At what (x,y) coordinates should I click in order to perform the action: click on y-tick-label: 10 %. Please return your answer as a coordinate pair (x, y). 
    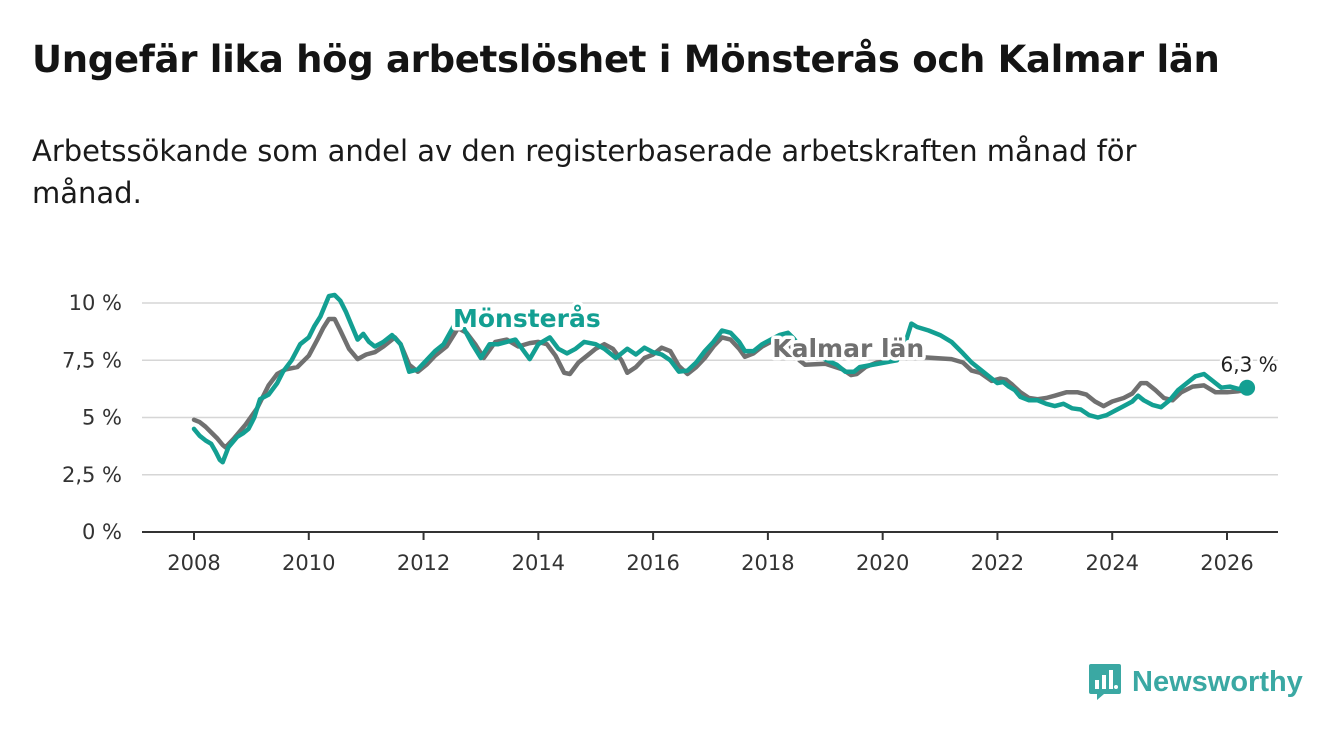
    Looking at the image, I should click on (95, 303).